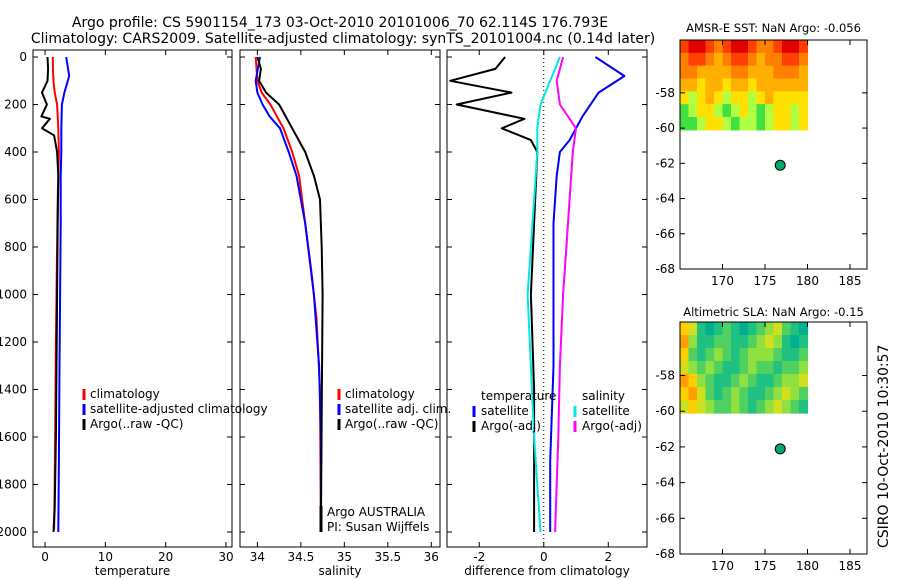 The width and height of the screenshot is (900, 580). Describe the element at coordinates (288, 294) in the screenshot. I see `salinity_profile-series-climatology` at that location.